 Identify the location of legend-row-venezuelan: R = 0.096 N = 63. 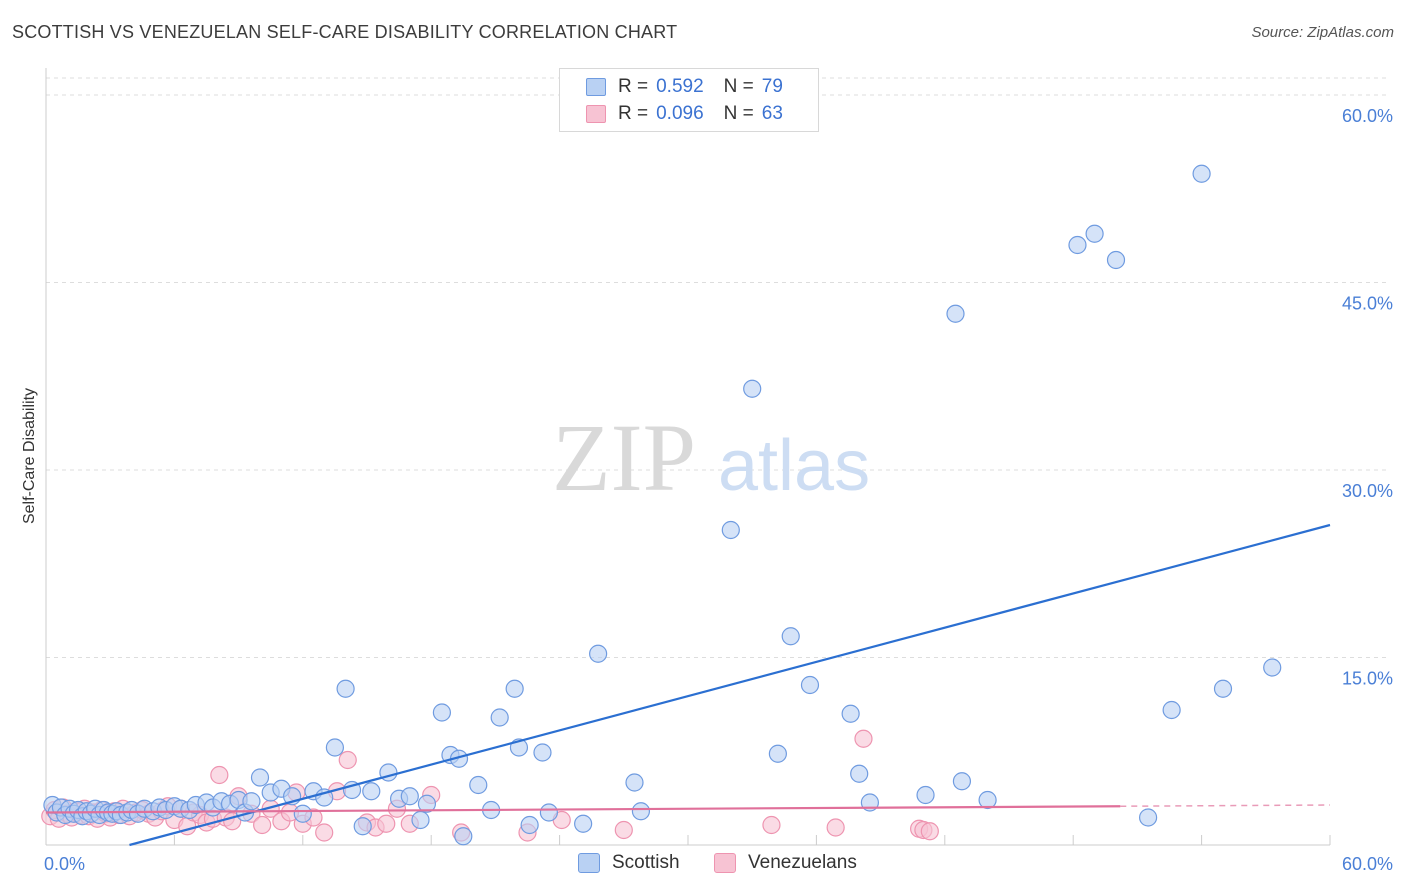
(684, 114).